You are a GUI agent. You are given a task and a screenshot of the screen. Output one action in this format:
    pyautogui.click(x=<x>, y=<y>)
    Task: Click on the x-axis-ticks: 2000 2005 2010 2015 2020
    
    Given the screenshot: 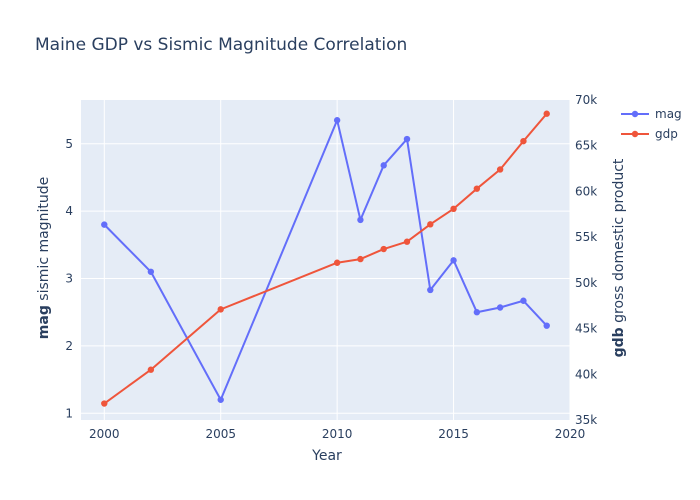 What is the action you would take?
    pyautogui.click(x=337, y=434)
    